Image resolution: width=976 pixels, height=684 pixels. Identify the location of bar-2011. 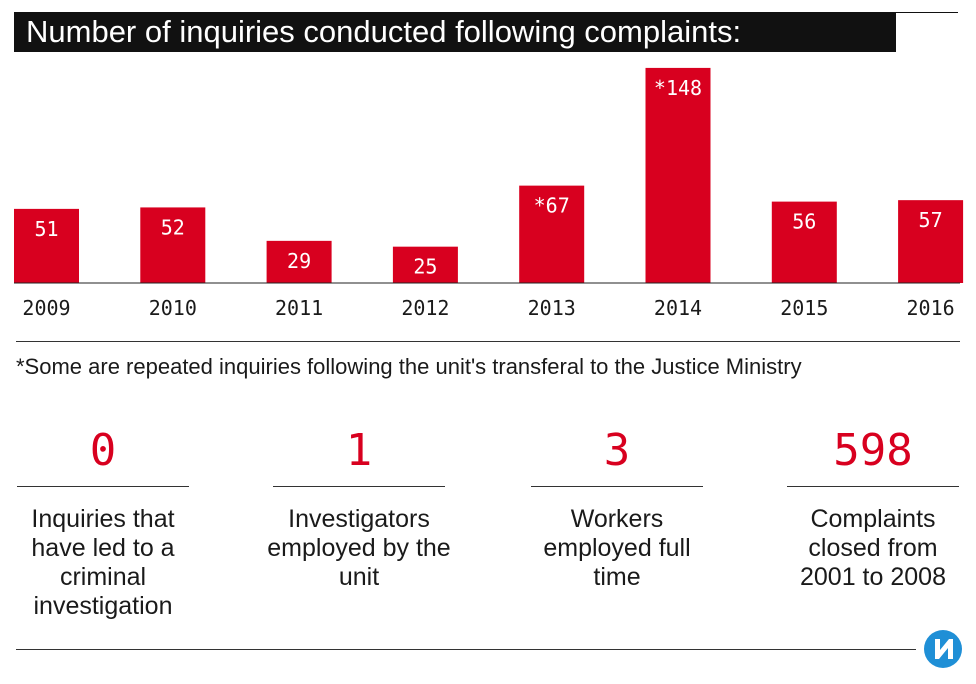
(299, 261).